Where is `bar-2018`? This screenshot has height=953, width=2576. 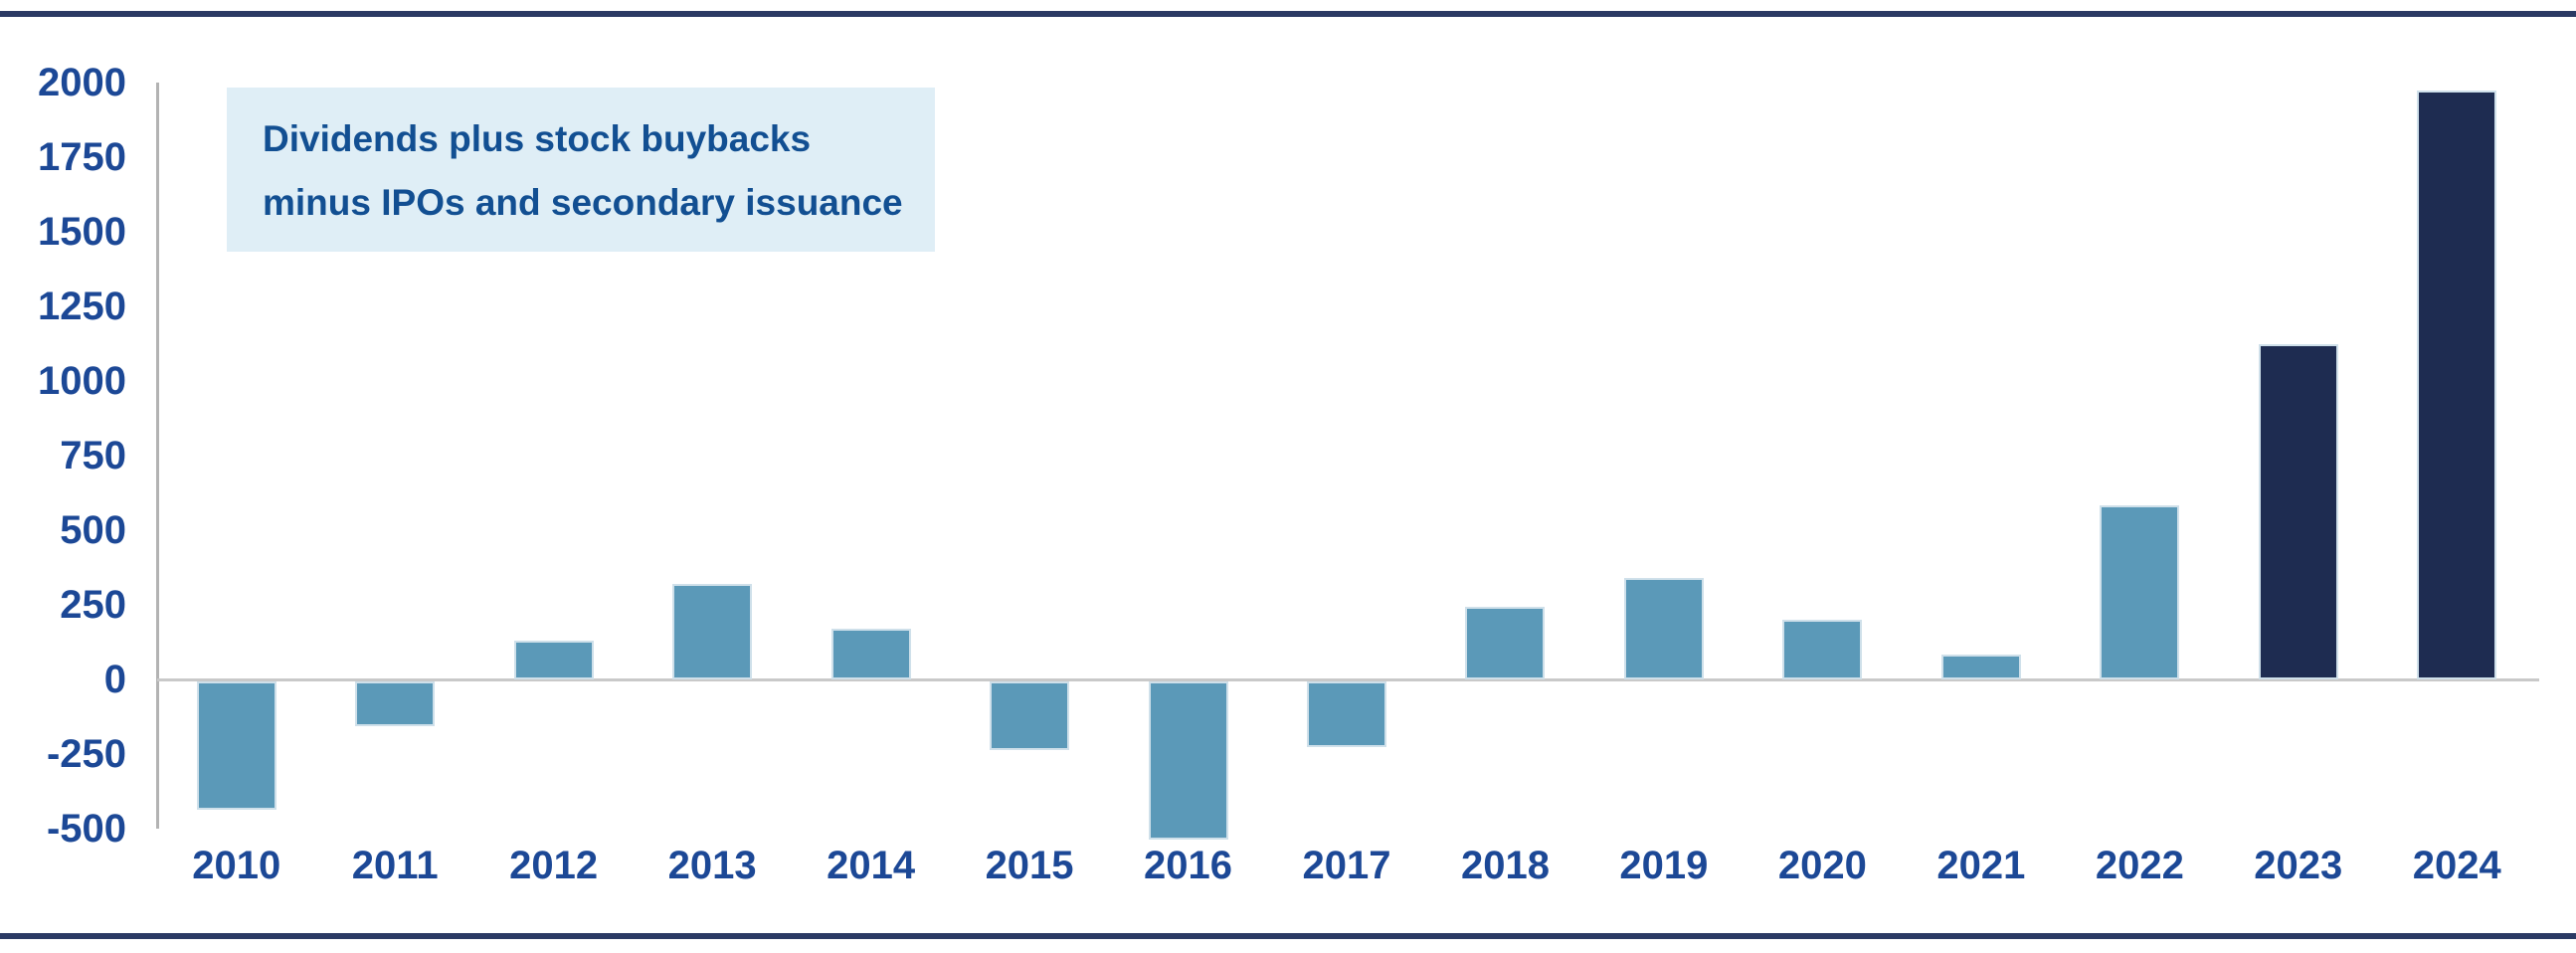
bar-2018 is located at coordinates (1505, 643).